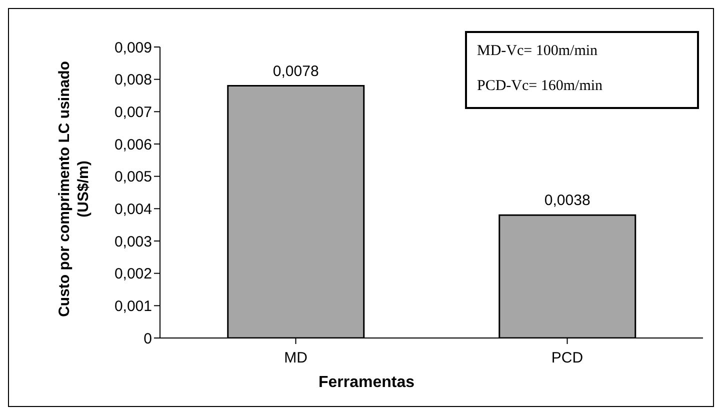  What do you see at coordinates (567, 358) in the screenshot?
I see `x-tick-label: PCD` at bounding box center [567, 358].